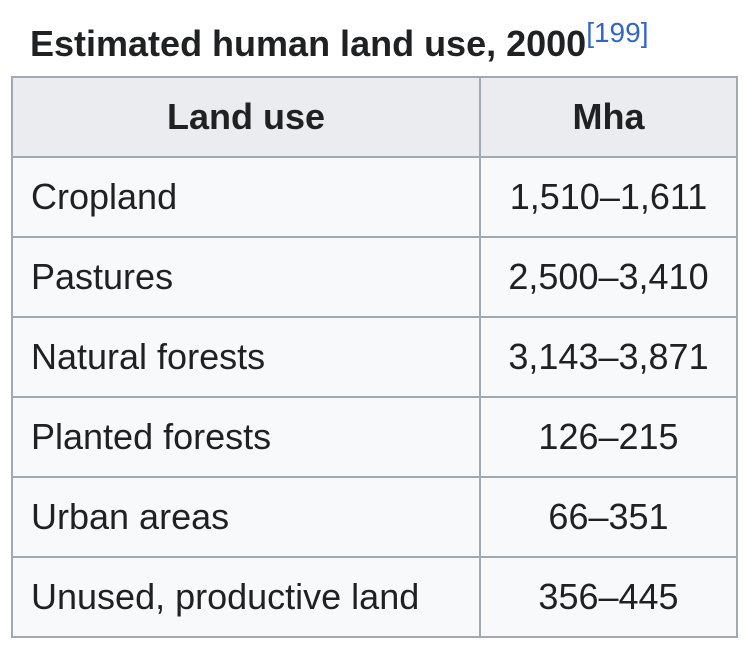  I want to click on header-row: Land use Mha, so click(374, 117).